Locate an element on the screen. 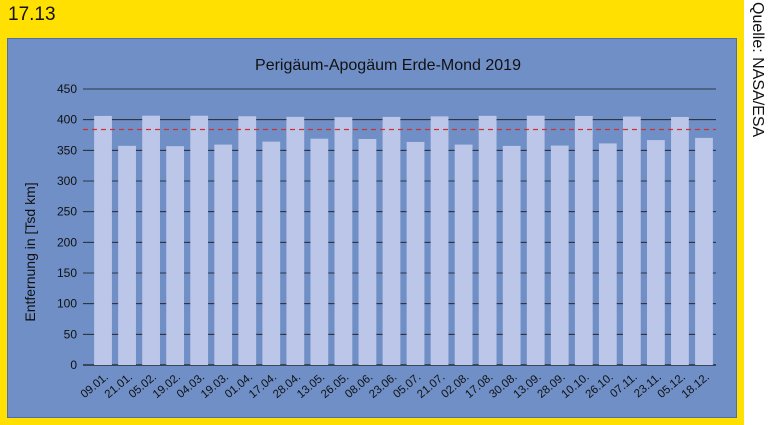 This screenshot has width=768, height=425. y-axis-label: Entfernung in [Tsd km] is located at coordinates (30, 251).